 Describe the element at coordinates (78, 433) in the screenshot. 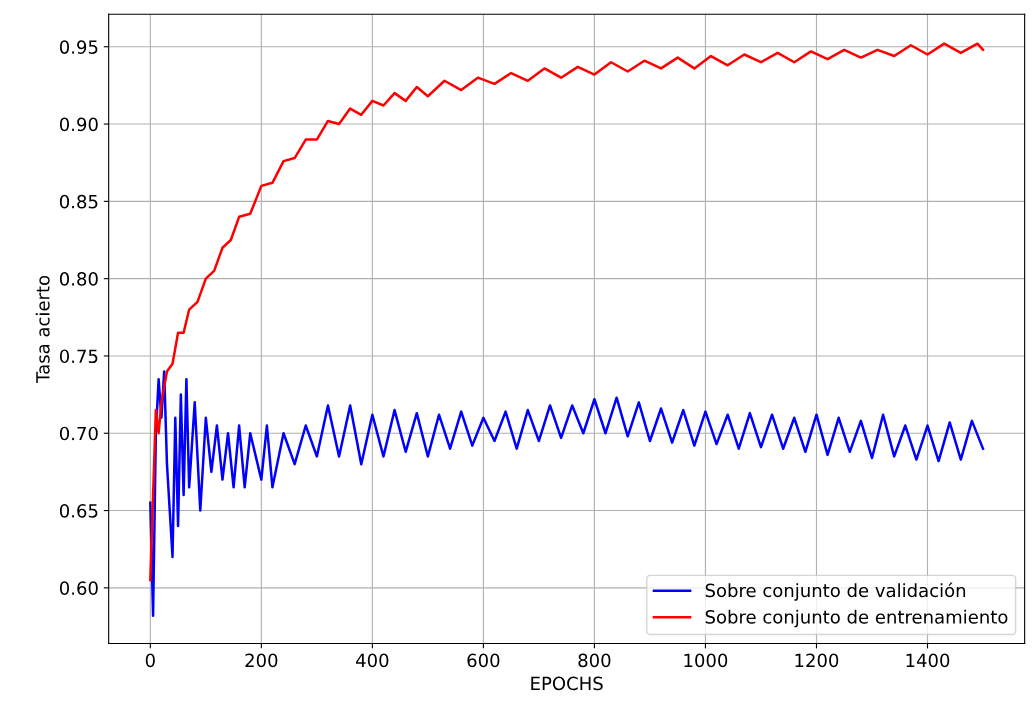

I see `y-tick-label: 0.70` at that location.